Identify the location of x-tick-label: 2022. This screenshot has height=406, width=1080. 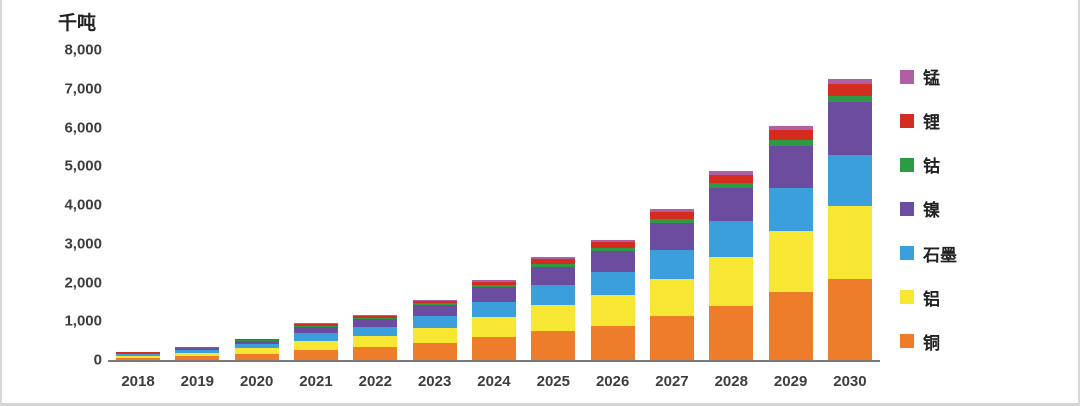
(375, 381).